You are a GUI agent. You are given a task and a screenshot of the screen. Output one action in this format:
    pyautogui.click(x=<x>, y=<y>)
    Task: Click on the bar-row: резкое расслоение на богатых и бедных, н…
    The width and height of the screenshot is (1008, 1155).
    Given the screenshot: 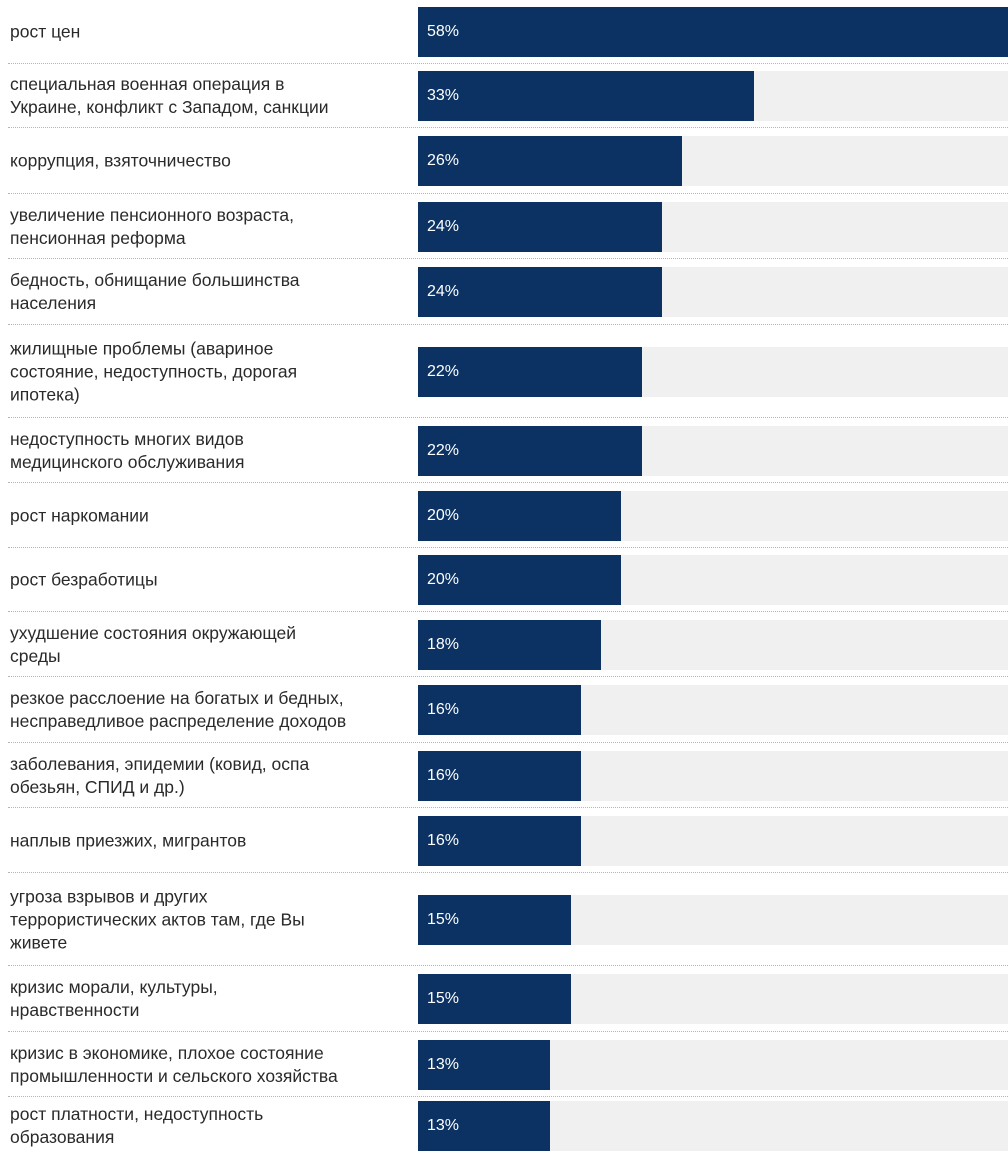 What is the action you would take?
    pyautogui.click(x=504, y=710)
    